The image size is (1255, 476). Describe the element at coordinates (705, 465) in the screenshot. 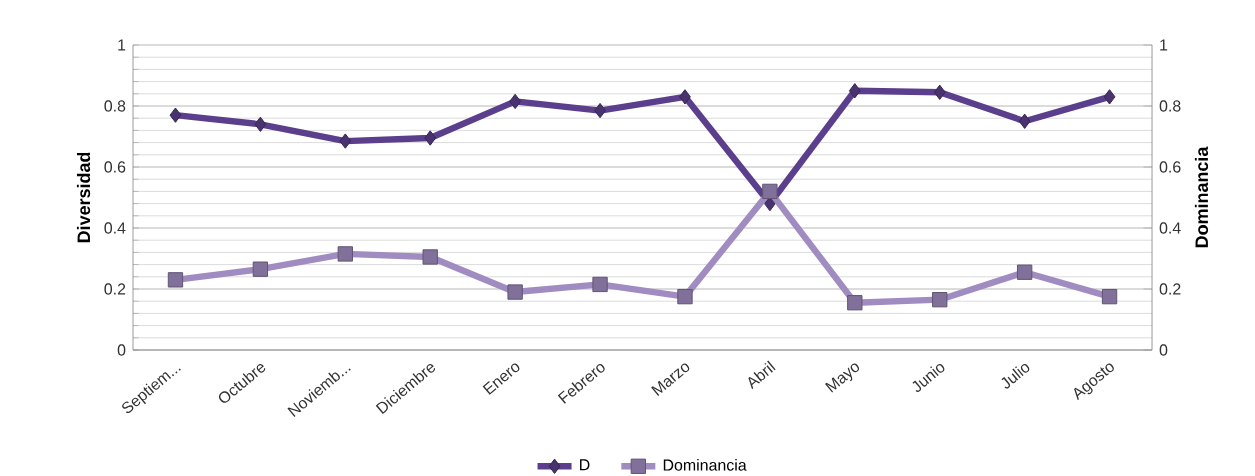

I see `legend-label: Dominancia` at that location.